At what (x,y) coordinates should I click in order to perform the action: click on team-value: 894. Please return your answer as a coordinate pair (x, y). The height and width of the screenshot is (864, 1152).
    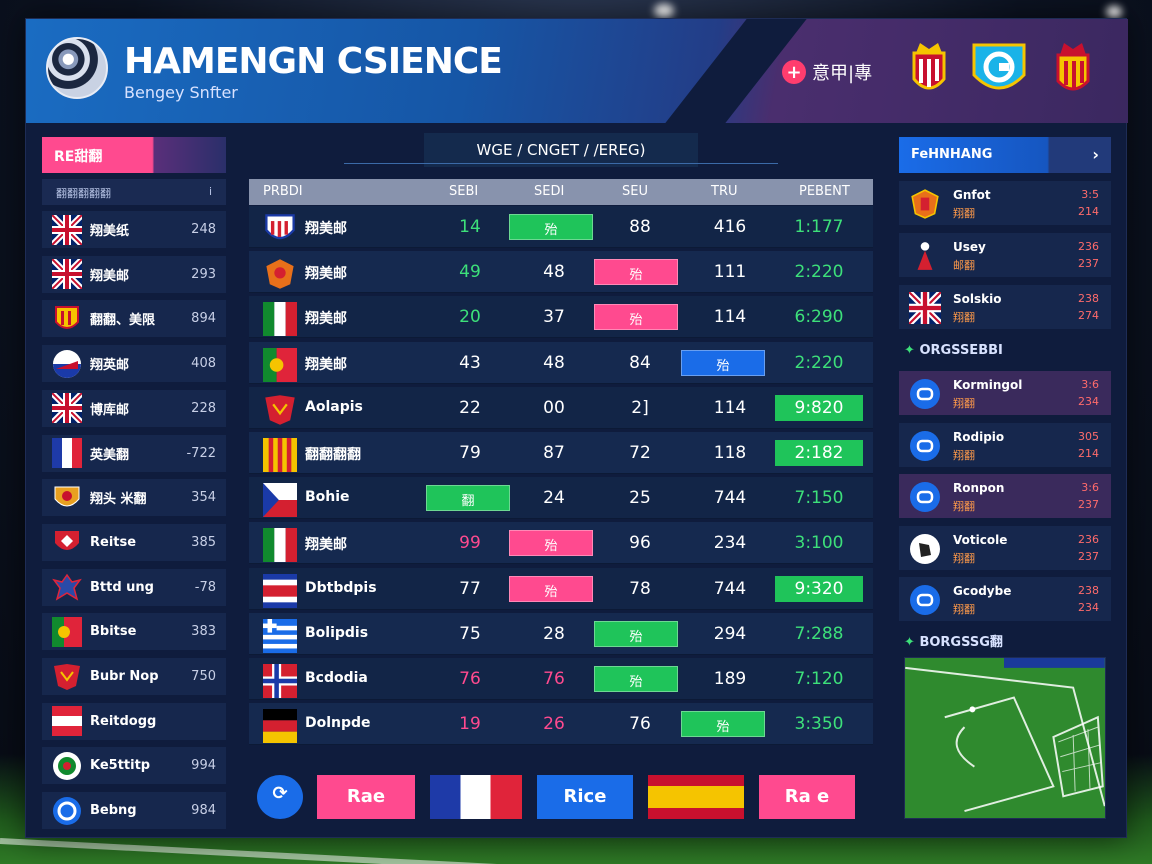
    Looking at the image, I should click on (203, 319).